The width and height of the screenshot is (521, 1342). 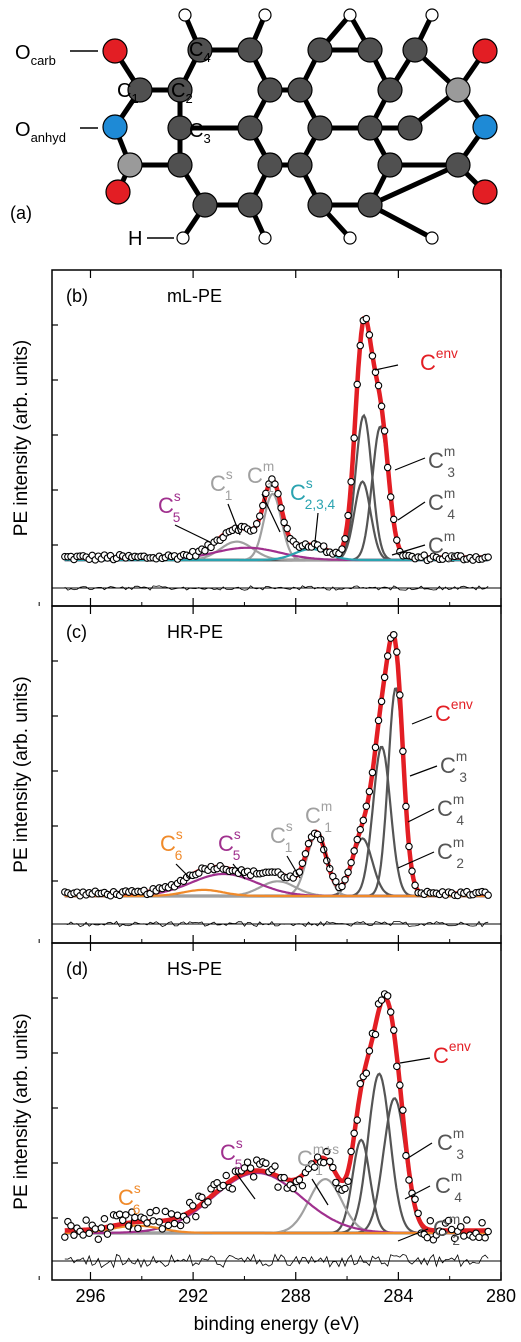 I want to click on component-label: Cm 4, so click(x=450, y=810).